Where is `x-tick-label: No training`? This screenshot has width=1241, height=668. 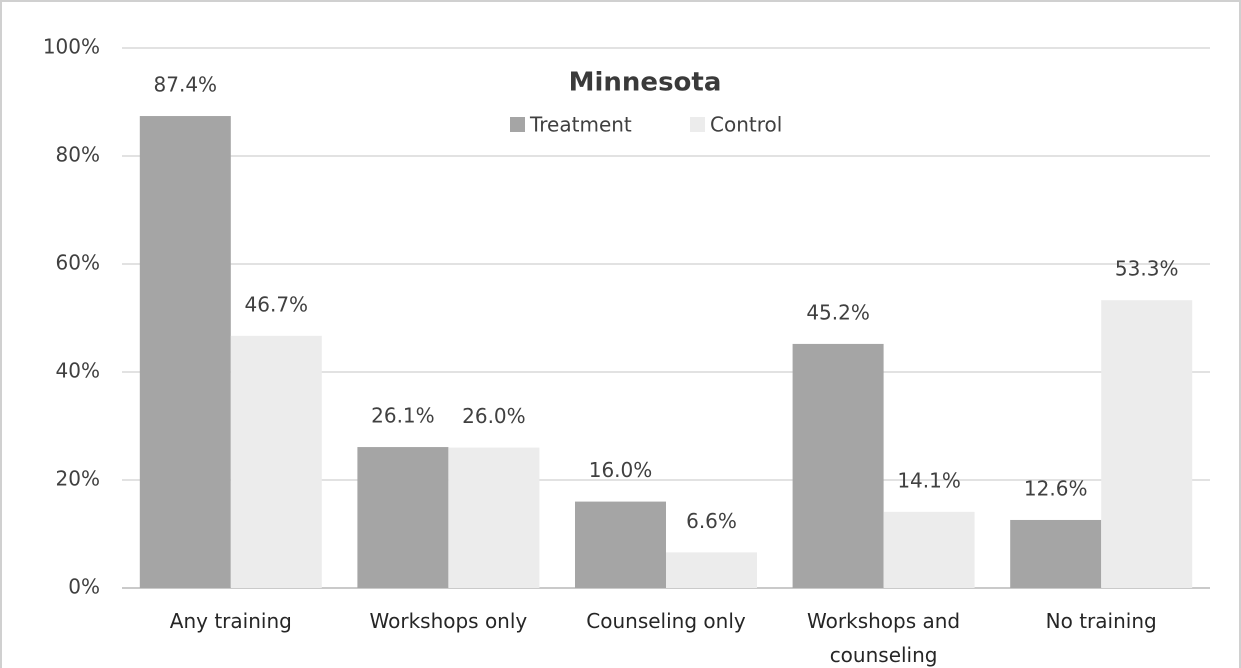 x-tick-label: No training is located at coordinates (1101, 621).